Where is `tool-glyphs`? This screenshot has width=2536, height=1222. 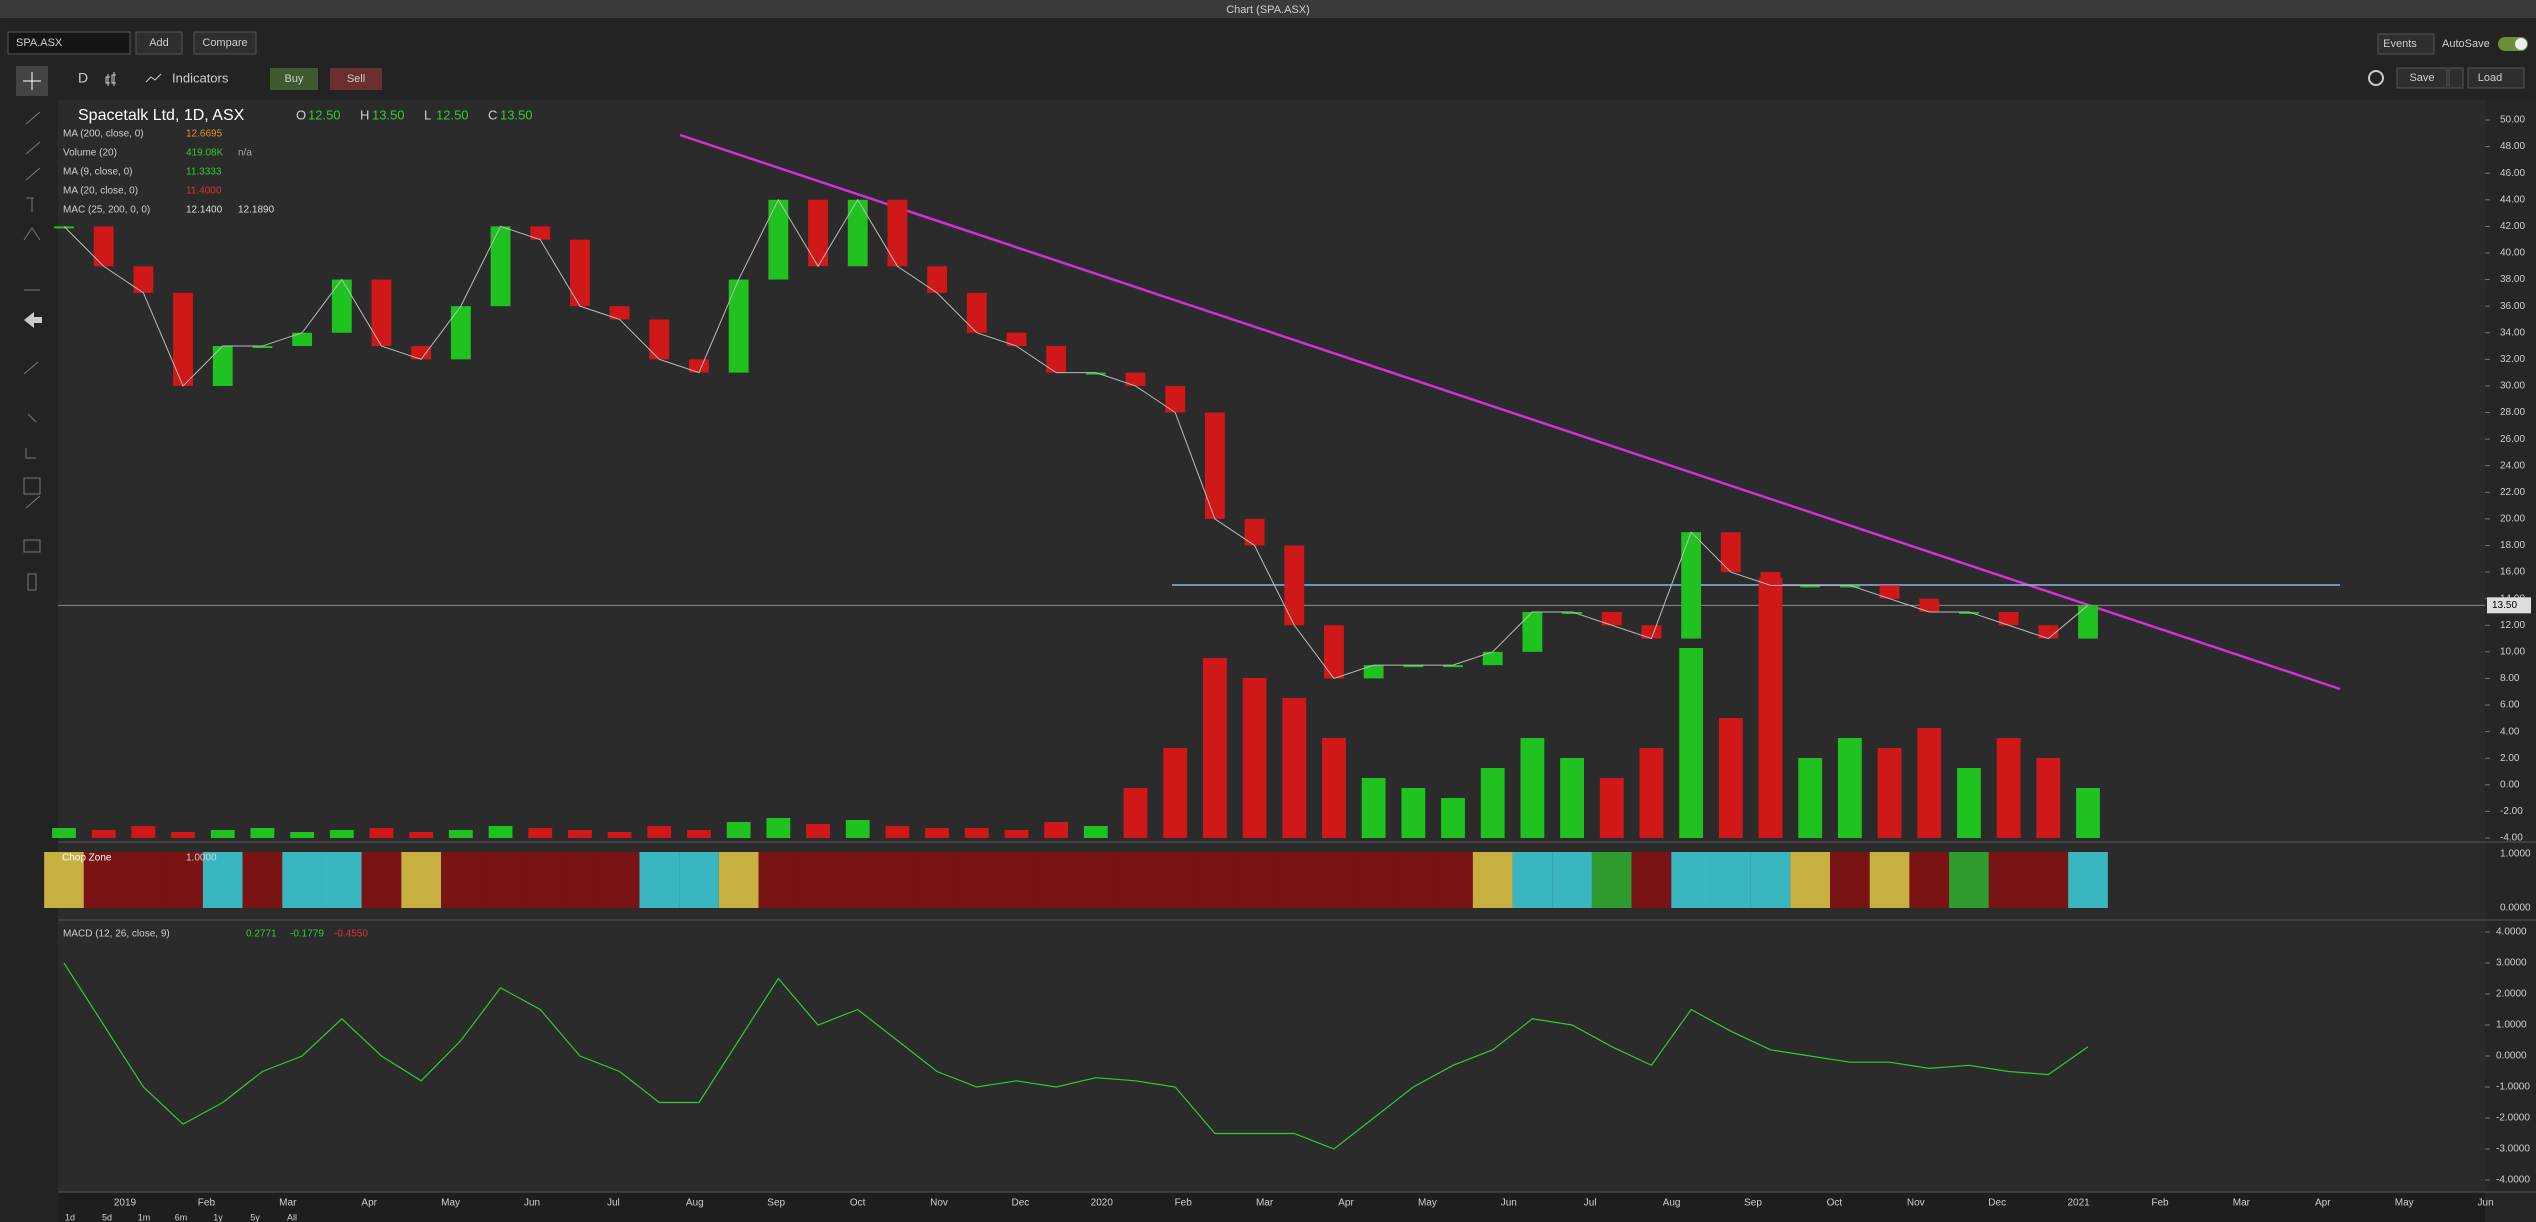
tool-glyphs is located at coordinates (32, 351).